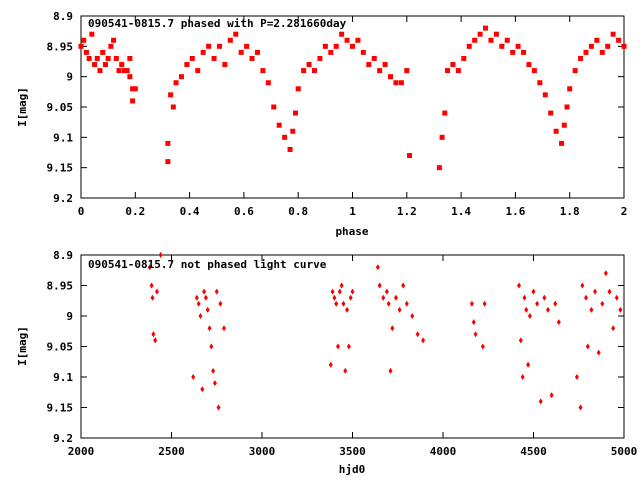  I want to click on x-axis-label: phase, so click(351, 231).